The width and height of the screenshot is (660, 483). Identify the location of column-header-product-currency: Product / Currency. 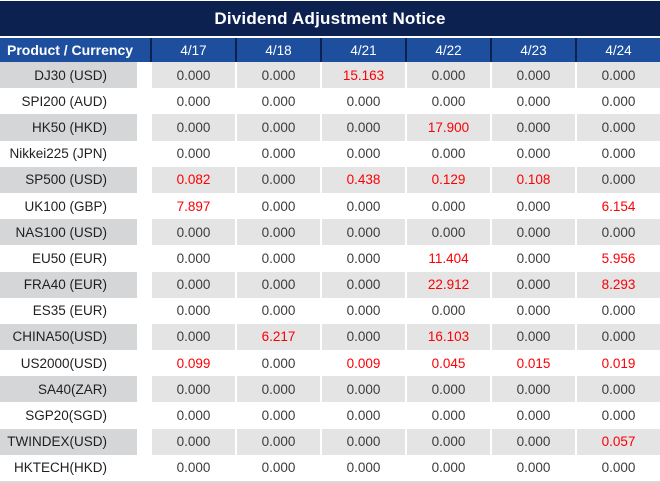
(70, 50).